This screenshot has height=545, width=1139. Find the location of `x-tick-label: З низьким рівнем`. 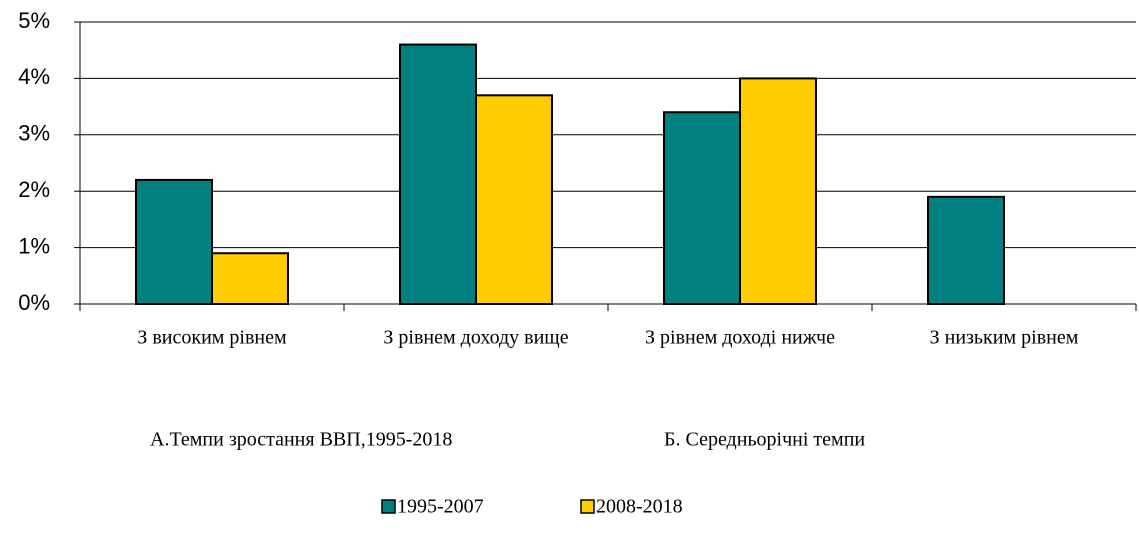

x-tick-label: З низьким рівнем is located at coordinates (1004, 338).